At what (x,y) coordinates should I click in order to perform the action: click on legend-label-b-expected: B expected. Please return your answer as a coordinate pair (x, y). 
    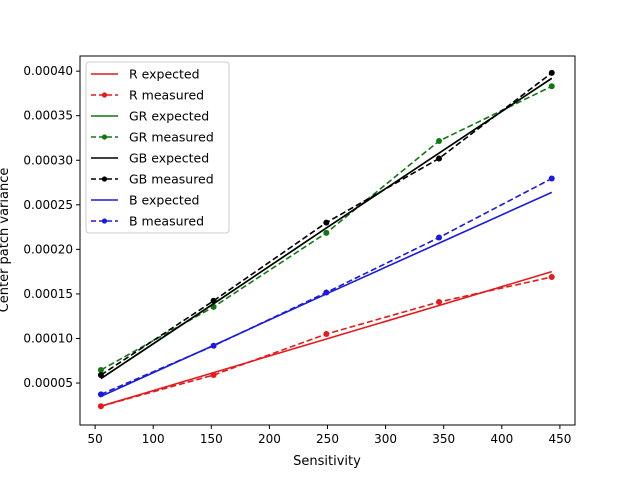
    Looking at the image, I should click on (164, 200).